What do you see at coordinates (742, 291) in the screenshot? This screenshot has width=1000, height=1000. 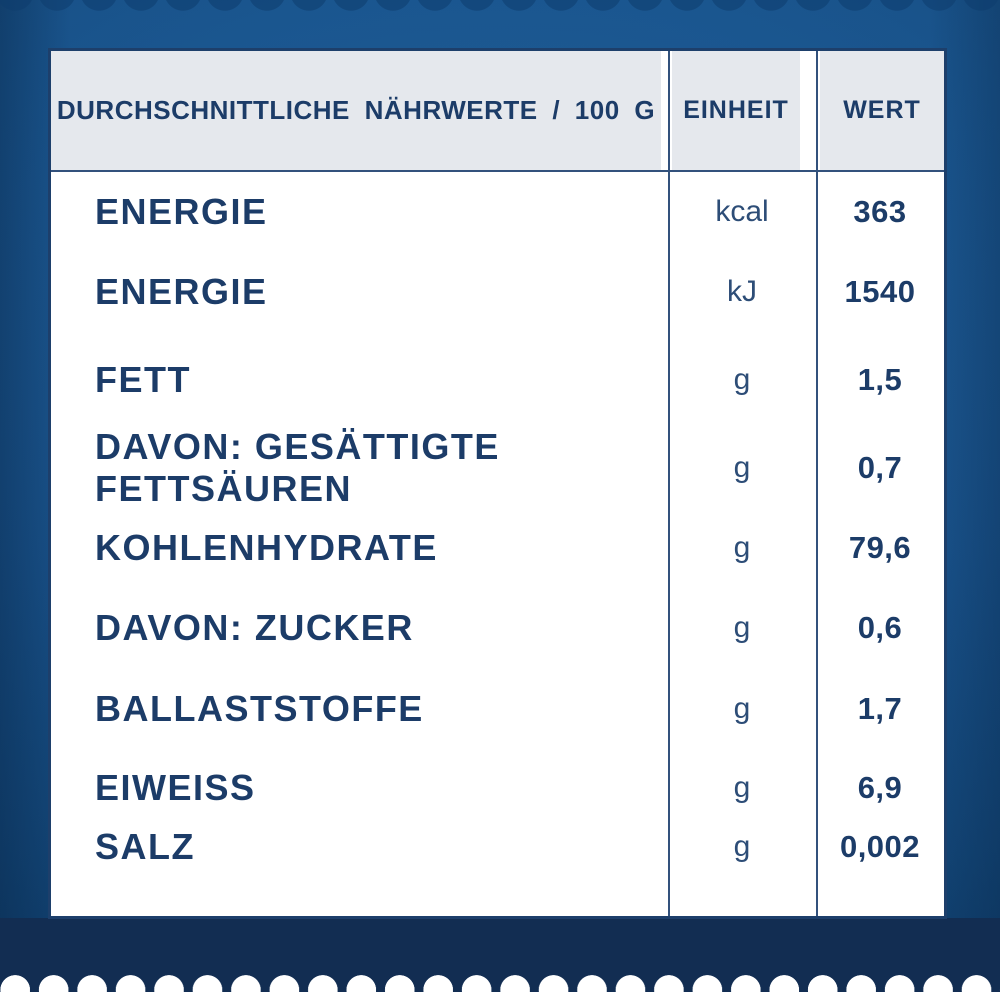 I see `nutrient-unit: kJ` at bounding box center [742, 291].